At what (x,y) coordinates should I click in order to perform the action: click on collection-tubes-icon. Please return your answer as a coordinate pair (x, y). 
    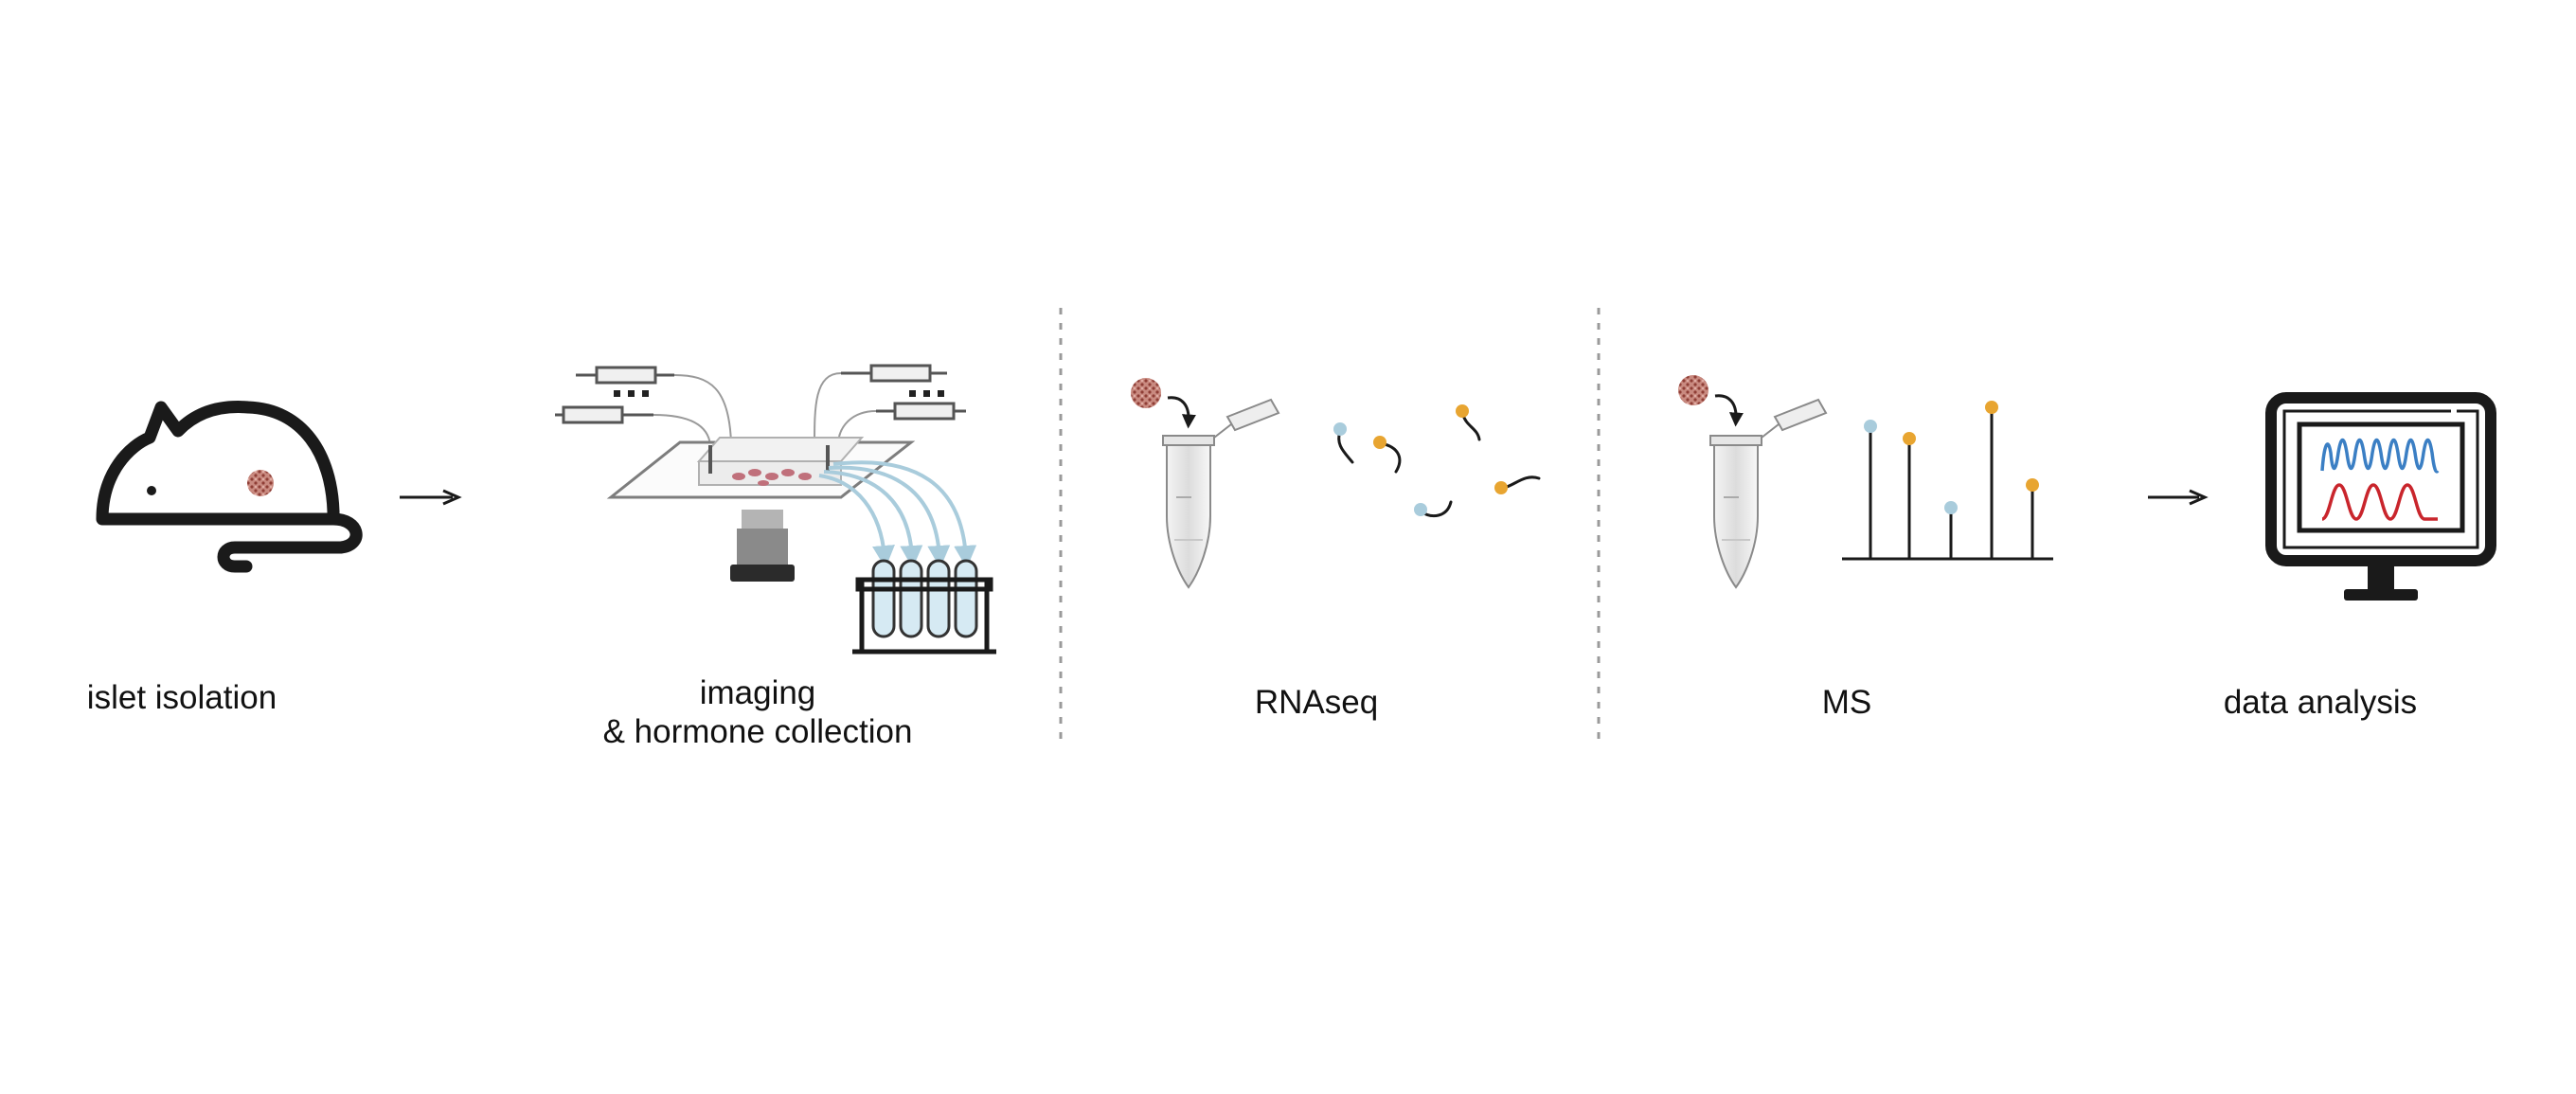
    Looking at the image, I should click on (924, 607).